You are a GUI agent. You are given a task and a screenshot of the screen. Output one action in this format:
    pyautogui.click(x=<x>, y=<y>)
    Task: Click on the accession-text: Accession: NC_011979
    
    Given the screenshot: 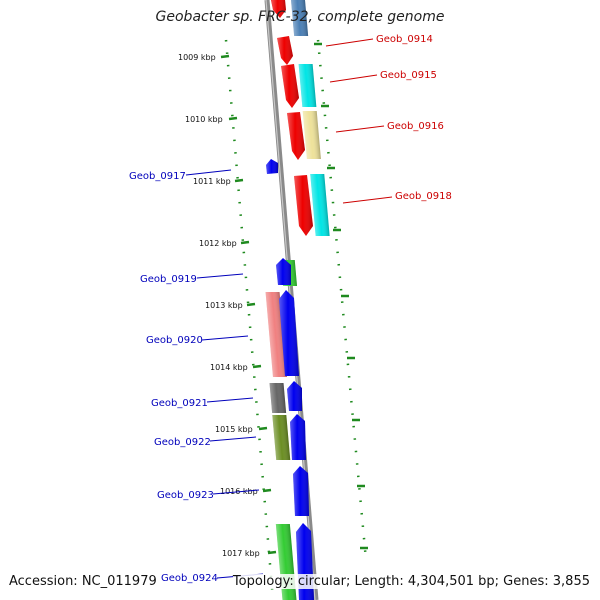 What is the action you would take?
    pyautogui.click(x=83, y=581)
    